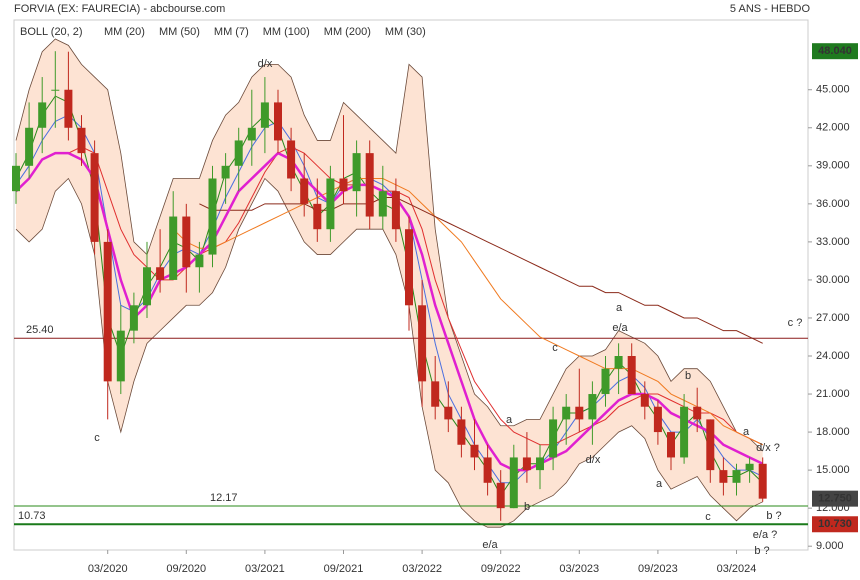 The height and width of the screenshot is (580, 860). Describe the element at coordinates (833, 204) in the screenshot. I see `y-tick-label: 36.000` at that location.